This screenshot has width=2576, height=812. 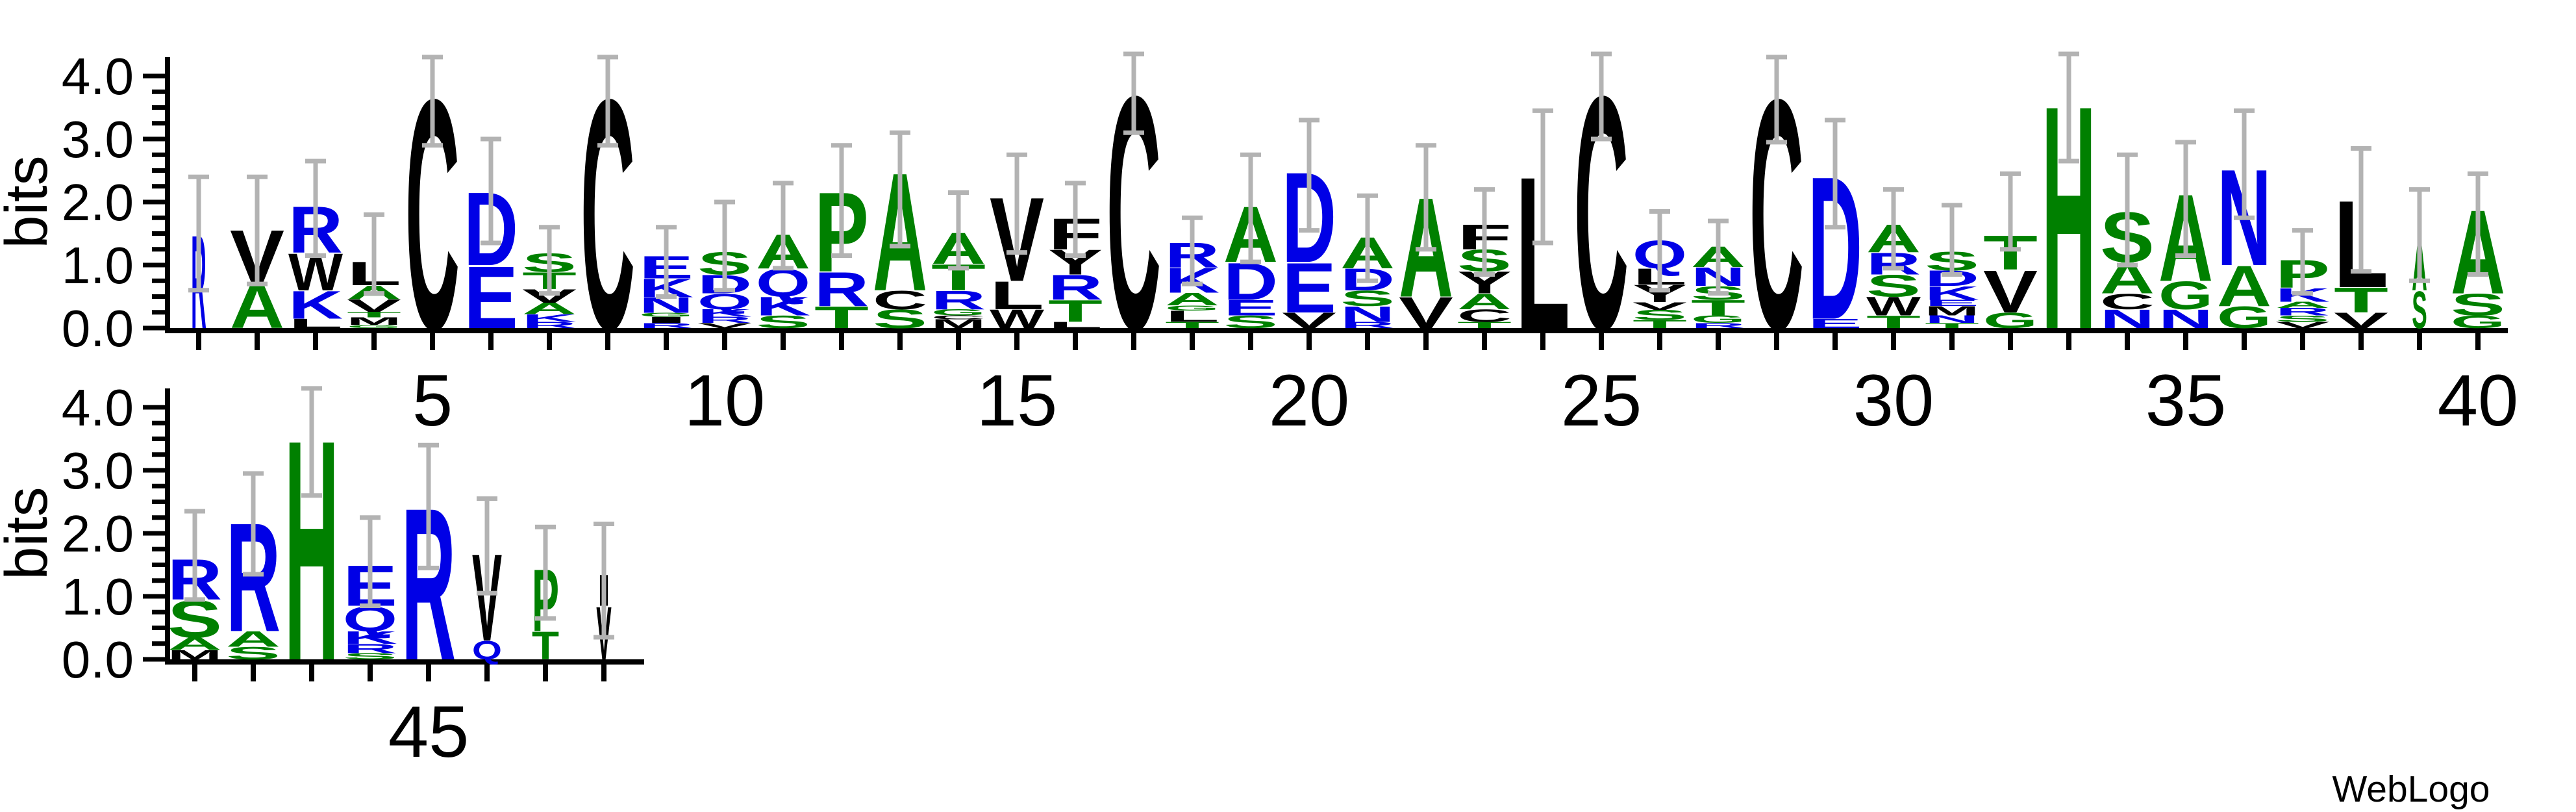 What do you see at coordinates (724, 301) in the screenshot?
I see `residue-Q-pos-10: Q` at bounding box center [724, 301].